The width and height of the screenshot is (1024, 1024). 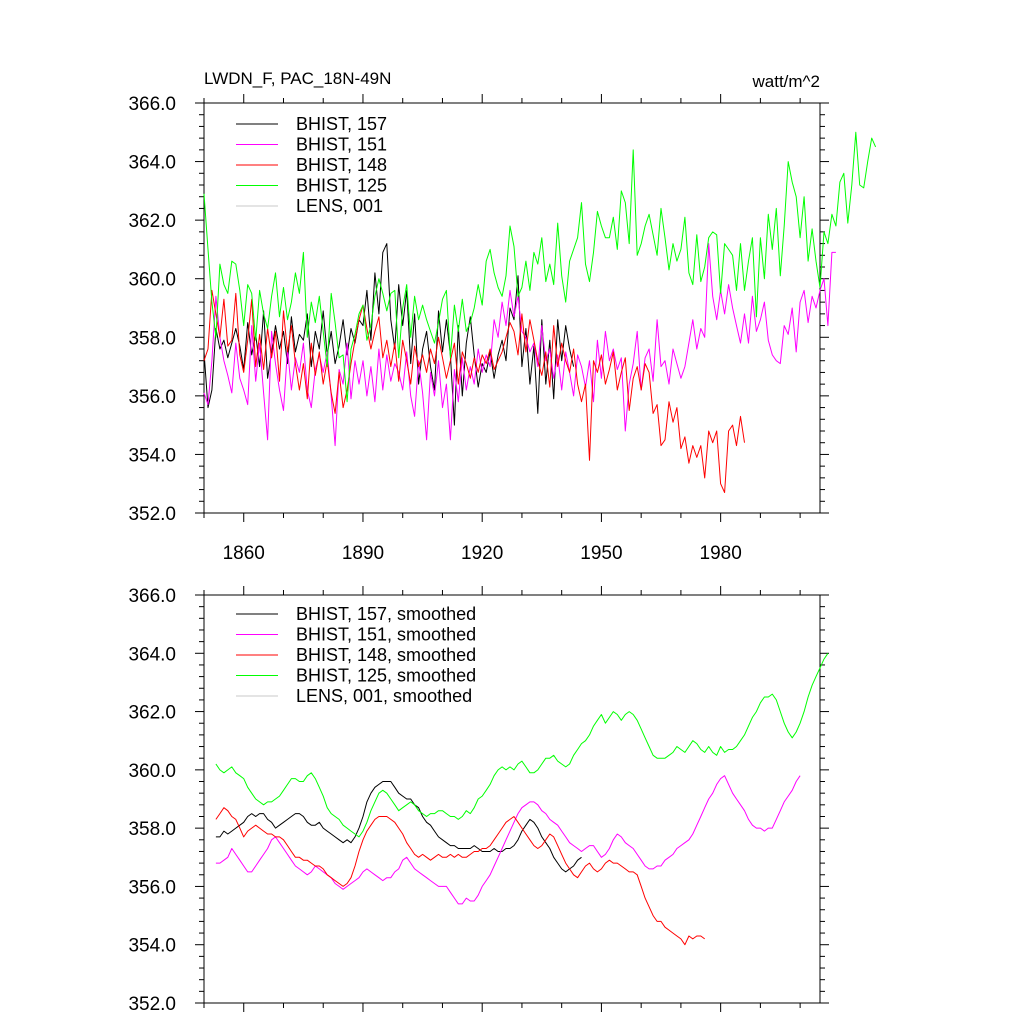 I want to click on legend-label: BHIST, 157, so click(x=341, y=124).